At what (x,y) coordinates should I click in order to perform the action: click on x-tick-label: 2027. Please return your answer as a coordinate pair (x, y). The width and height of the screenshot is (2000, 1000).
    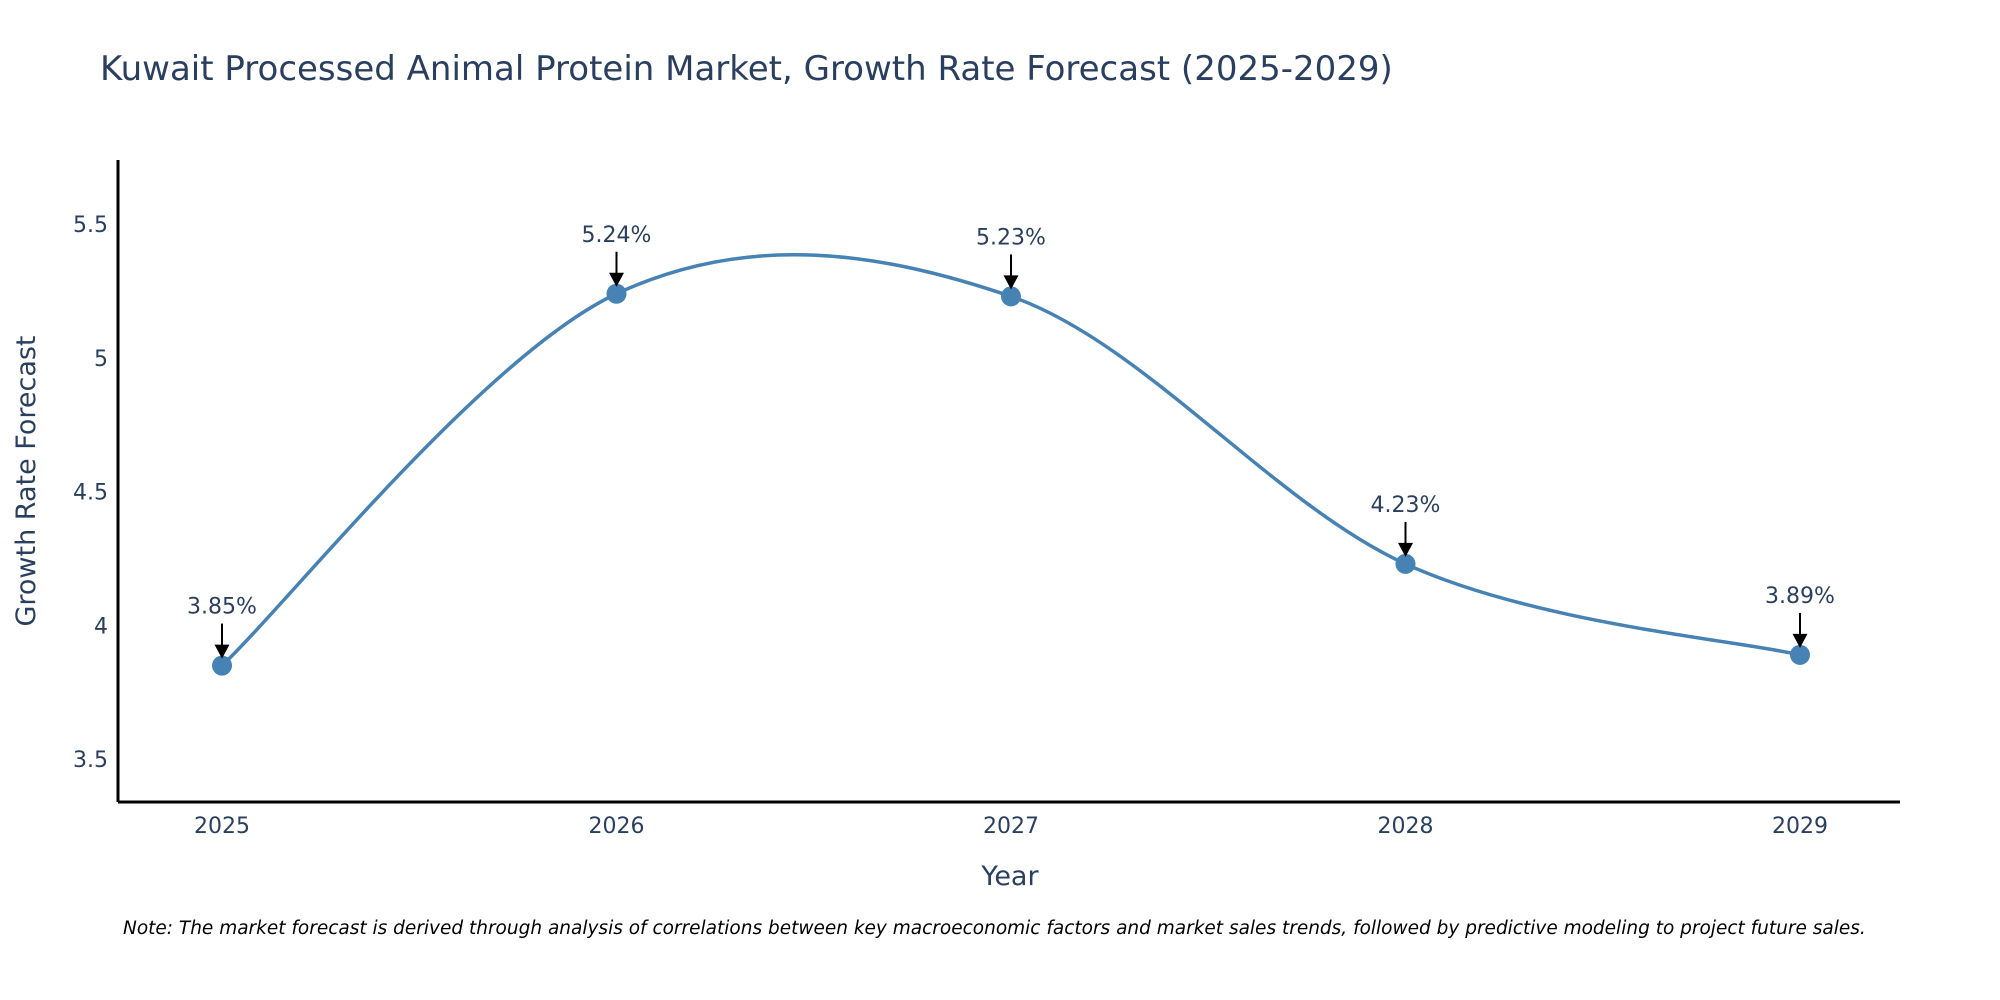
    Looking at the image, I should click on (1011, 826).